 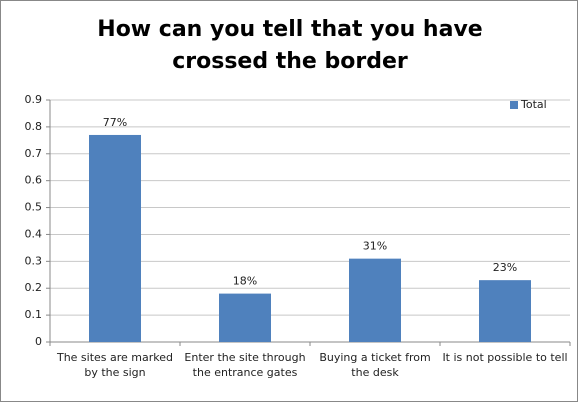 I want to click on y-tick-label: 0.5, so click(x=34, y=207).